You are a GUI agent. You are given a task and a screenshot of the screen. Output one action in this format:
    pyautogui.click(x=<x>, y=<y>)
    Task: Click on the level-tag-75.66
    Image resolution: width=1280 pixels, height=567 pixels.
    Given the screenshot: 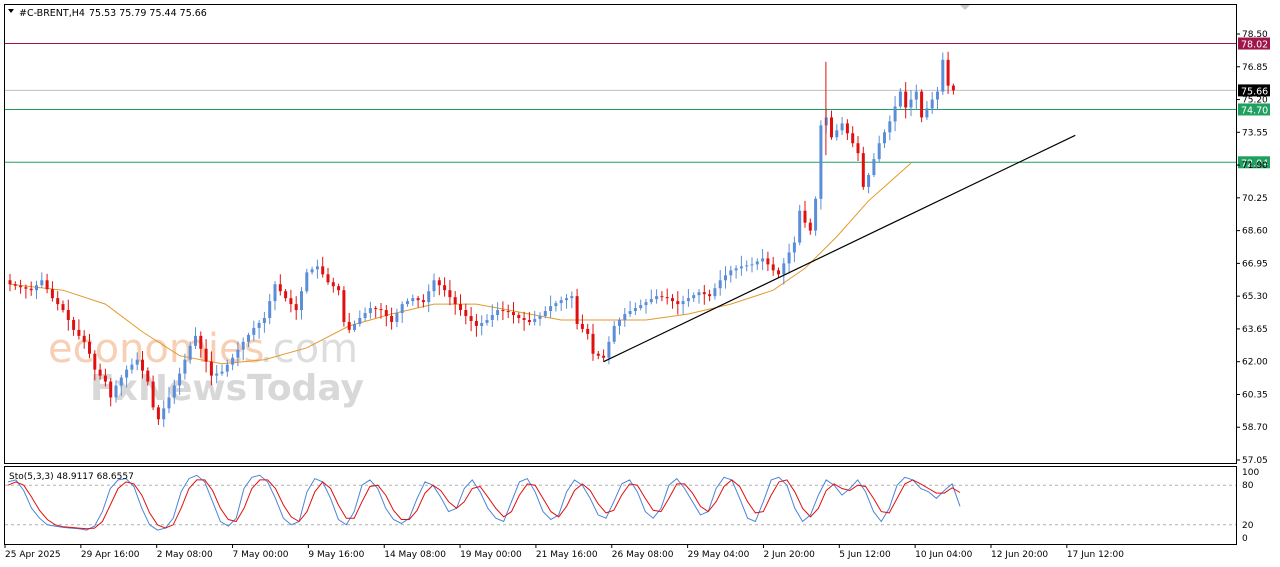 What is the action you would take?
    pyautogui.click(x=1254, y=90)
    